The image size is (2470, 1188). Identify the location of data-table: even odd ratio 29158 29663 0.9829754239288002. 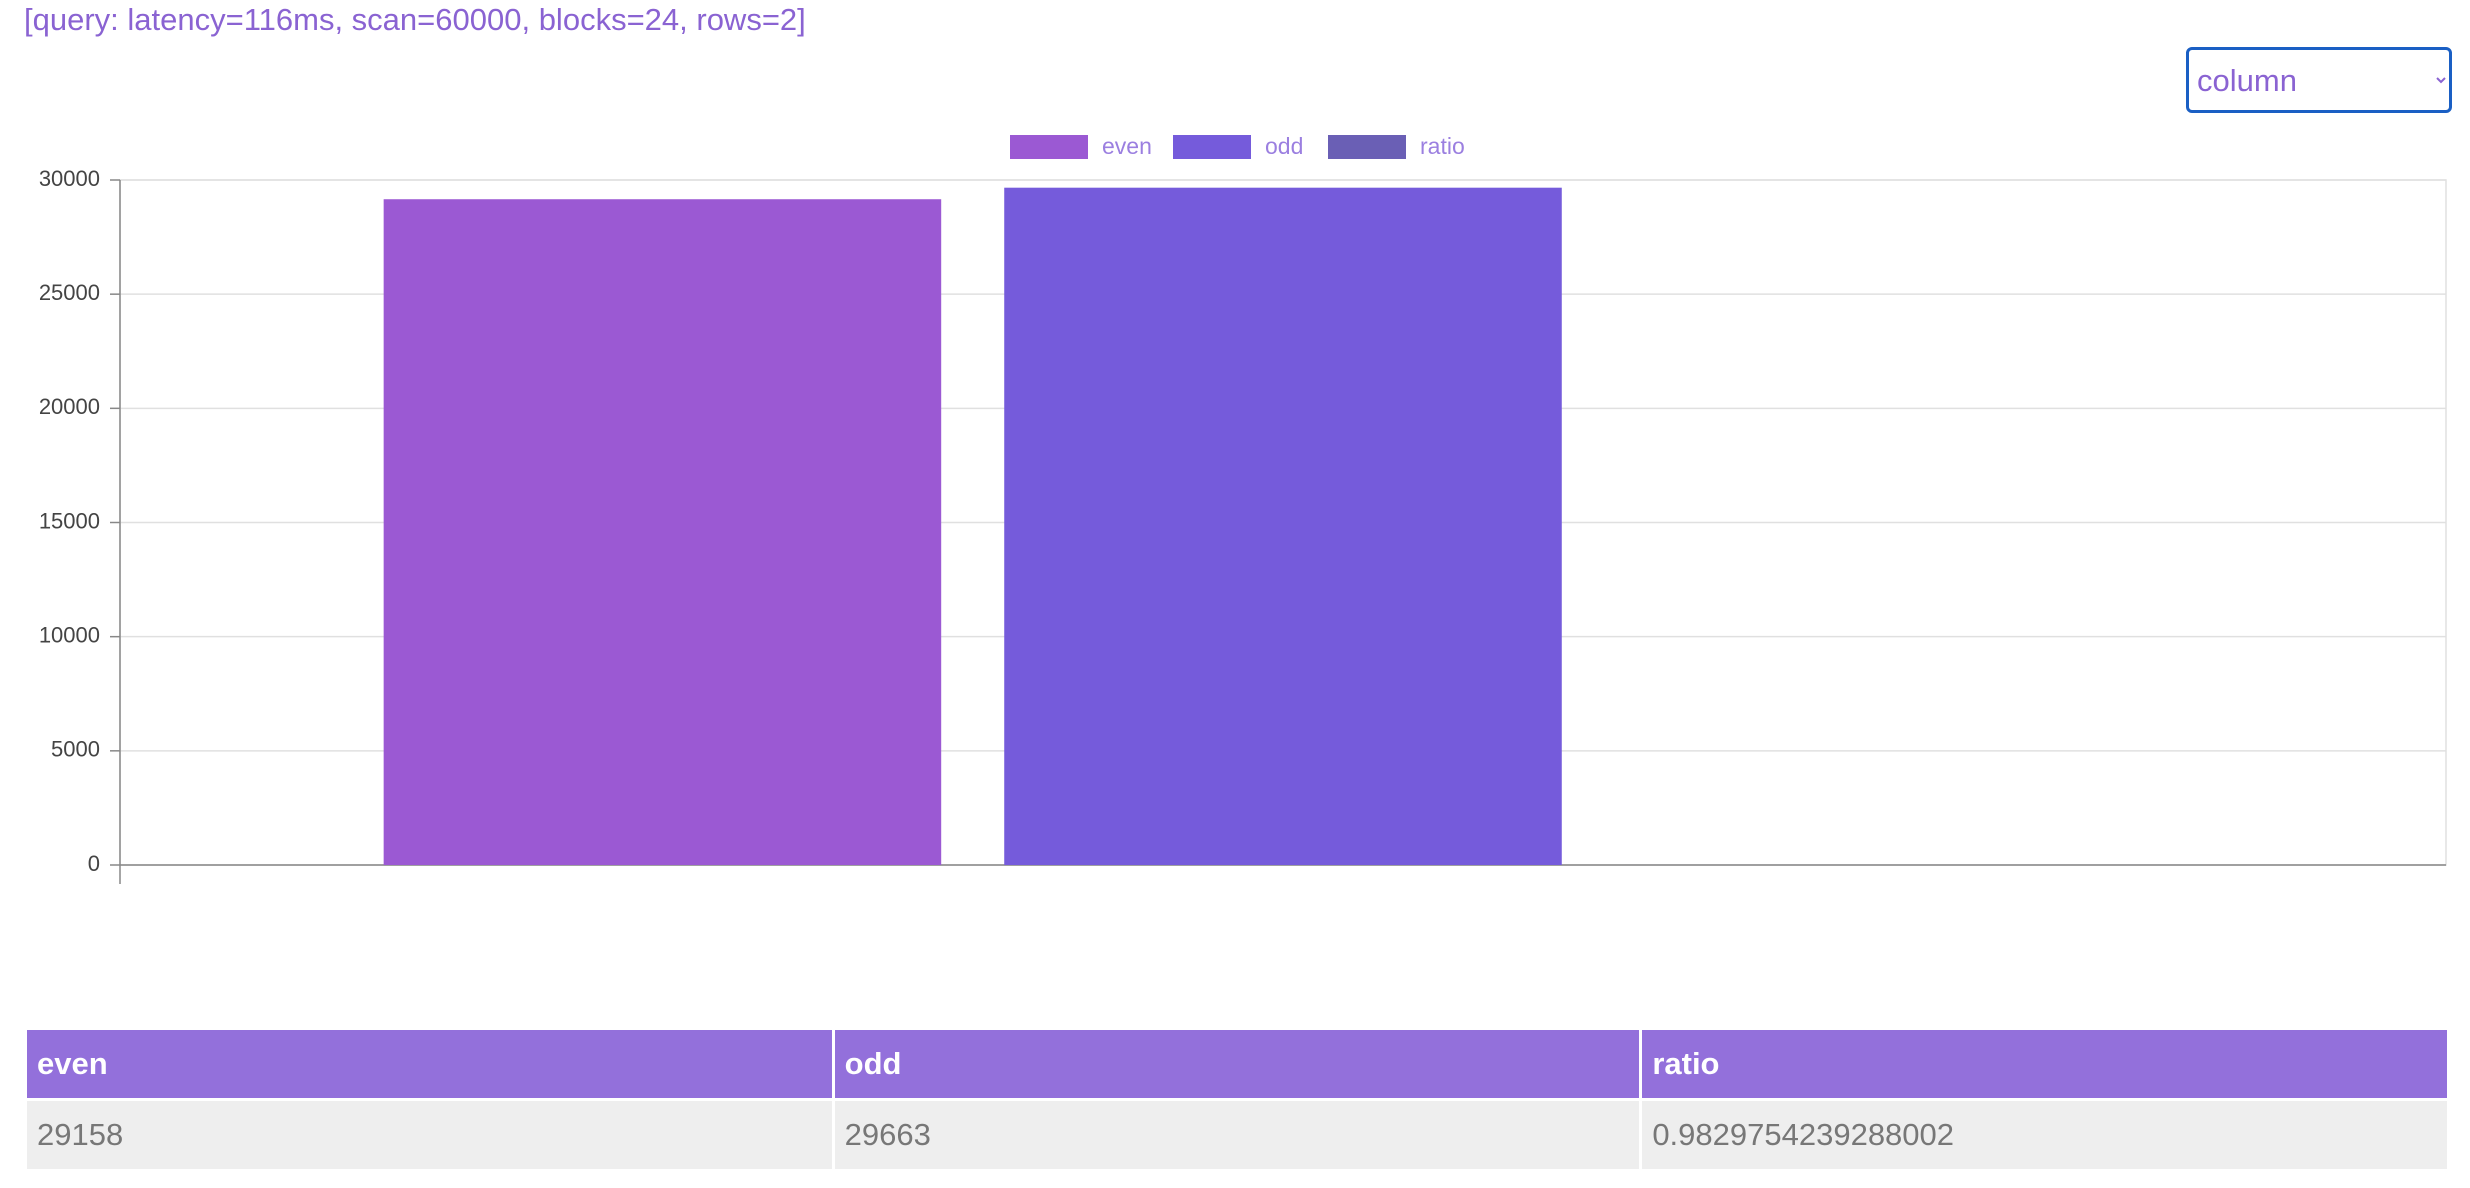
(1237, 1099).